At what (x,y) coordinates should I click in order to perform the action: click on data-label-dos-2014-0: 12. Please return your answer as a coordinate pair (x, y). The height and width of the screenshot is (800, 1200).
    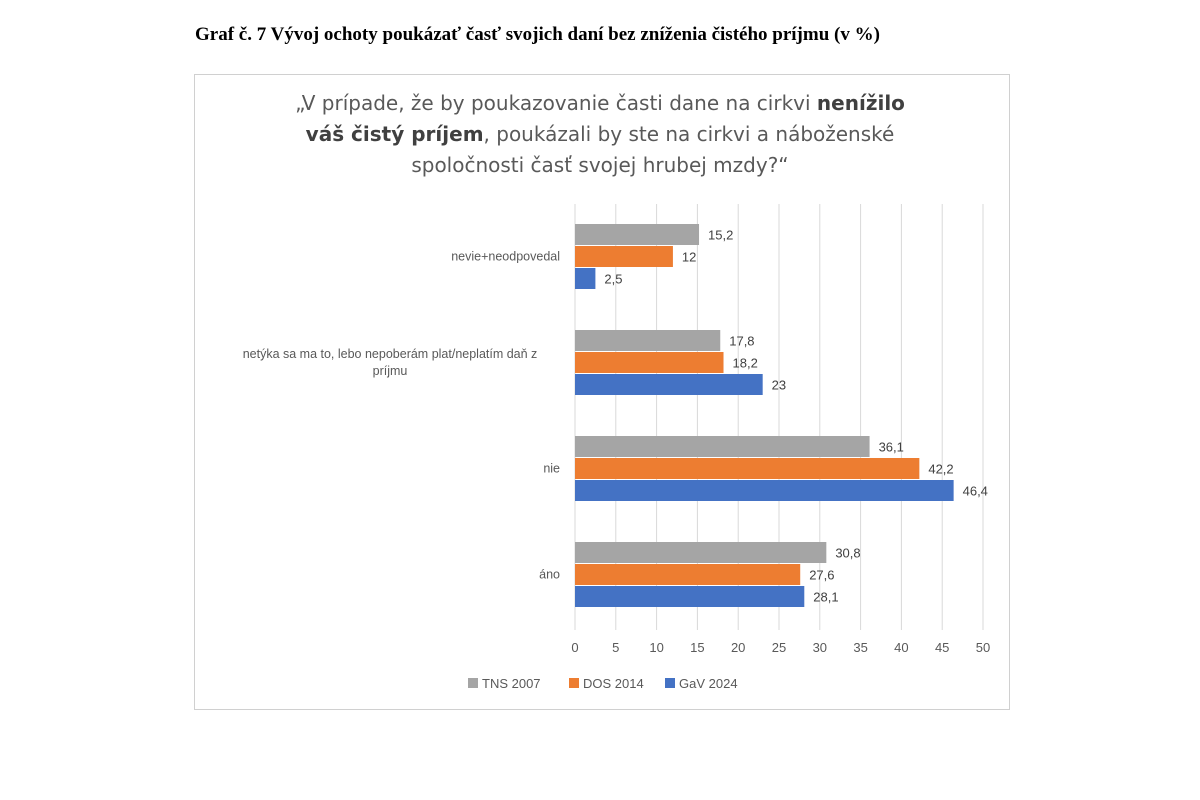
    Looking at the image, I should click on (689, 257).